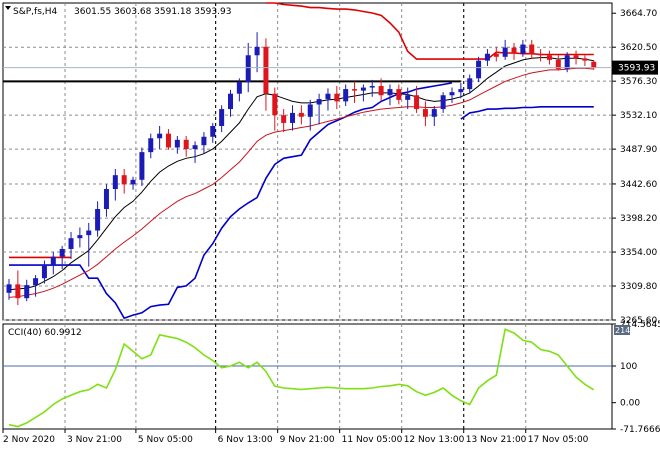 This screenshot has height=450, width=660. Describe the element at coordinates (628, 367) in the screenshot. I see `cci-tick-label: 100` at that location.